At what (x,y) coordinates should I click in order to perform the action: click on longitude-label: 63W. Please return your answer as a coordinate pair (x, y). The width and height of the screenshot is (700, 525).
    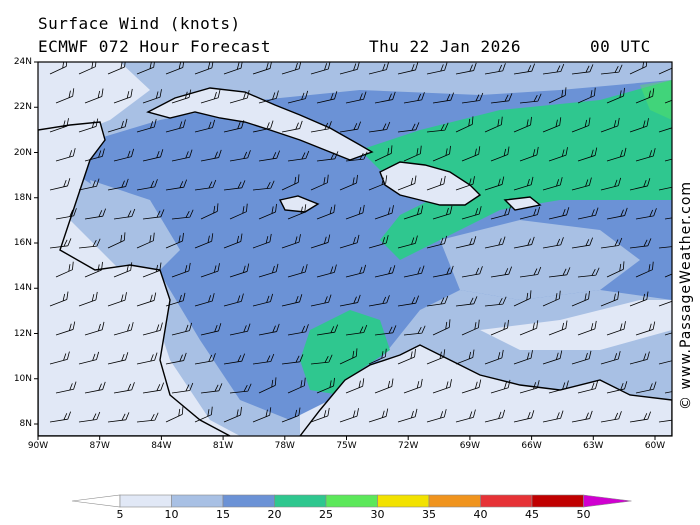
    Looking at the image, I should click on (593, 446).